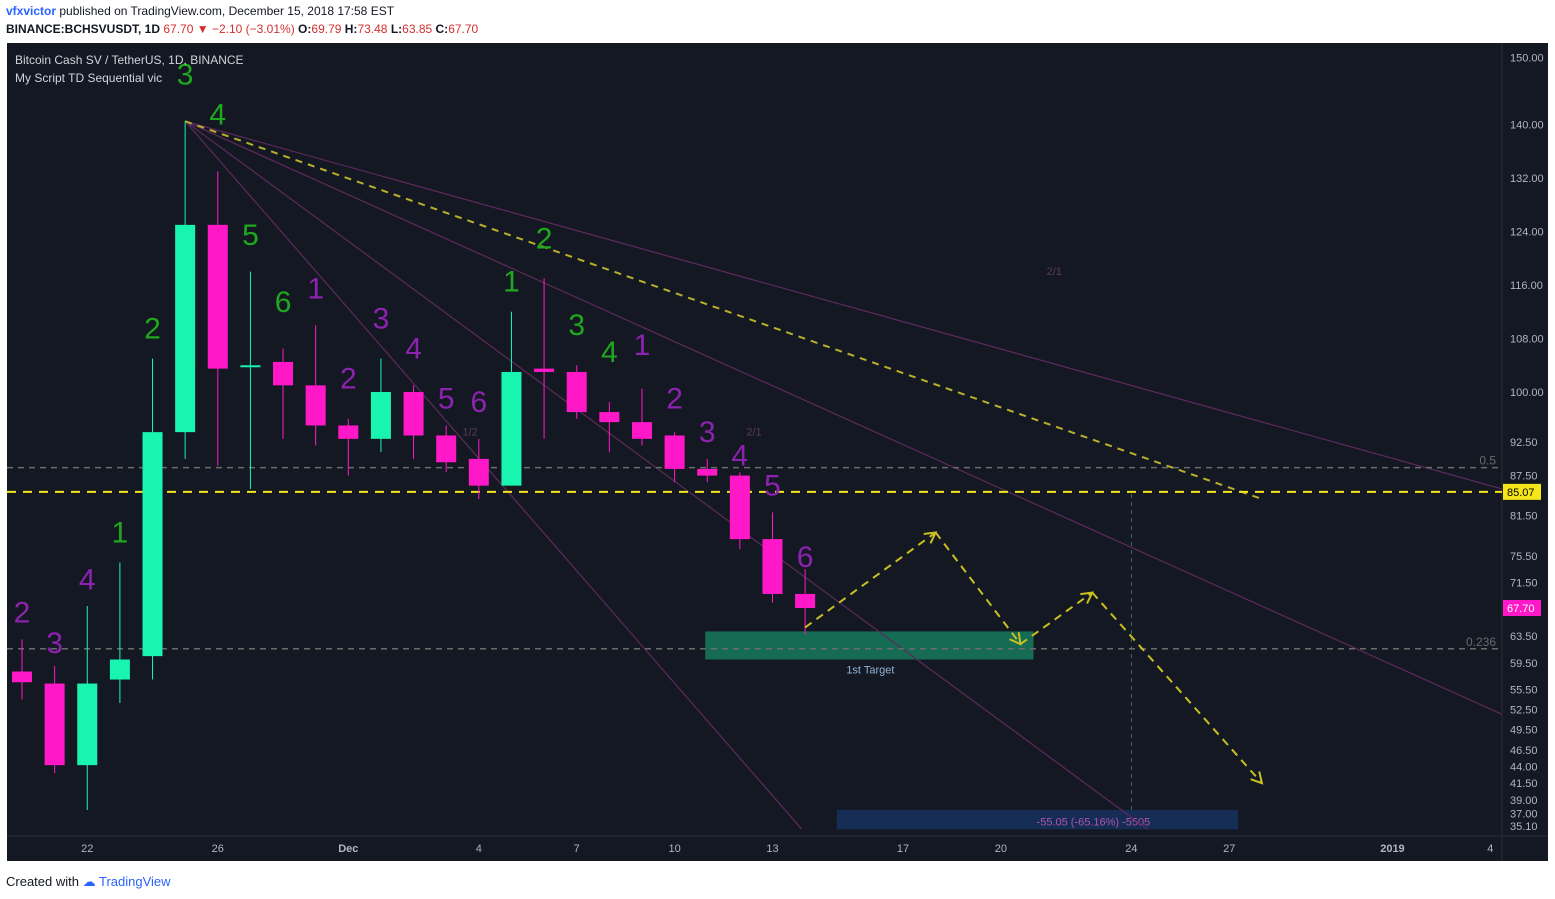 This screenshot has width=1555, height=899. I want to click on close-label: C:, so click(442, 29).